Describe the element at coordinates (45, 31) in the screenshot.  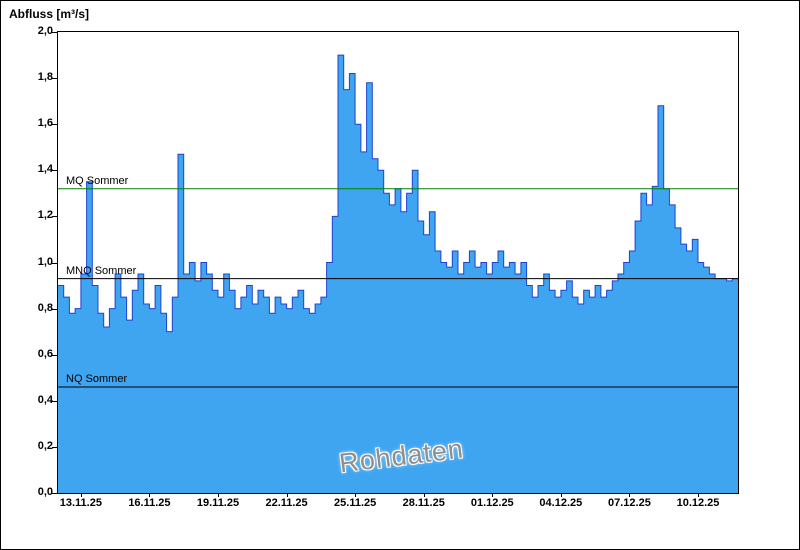
I see `y-axis-label: 2,0` at that location.